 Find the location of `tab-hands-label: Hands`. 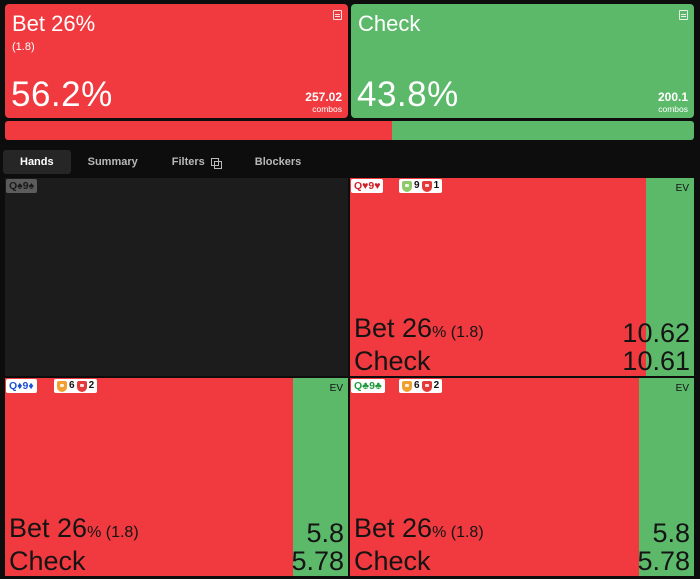

tab-hands-label: Hands is located at coordinates (37, 162).